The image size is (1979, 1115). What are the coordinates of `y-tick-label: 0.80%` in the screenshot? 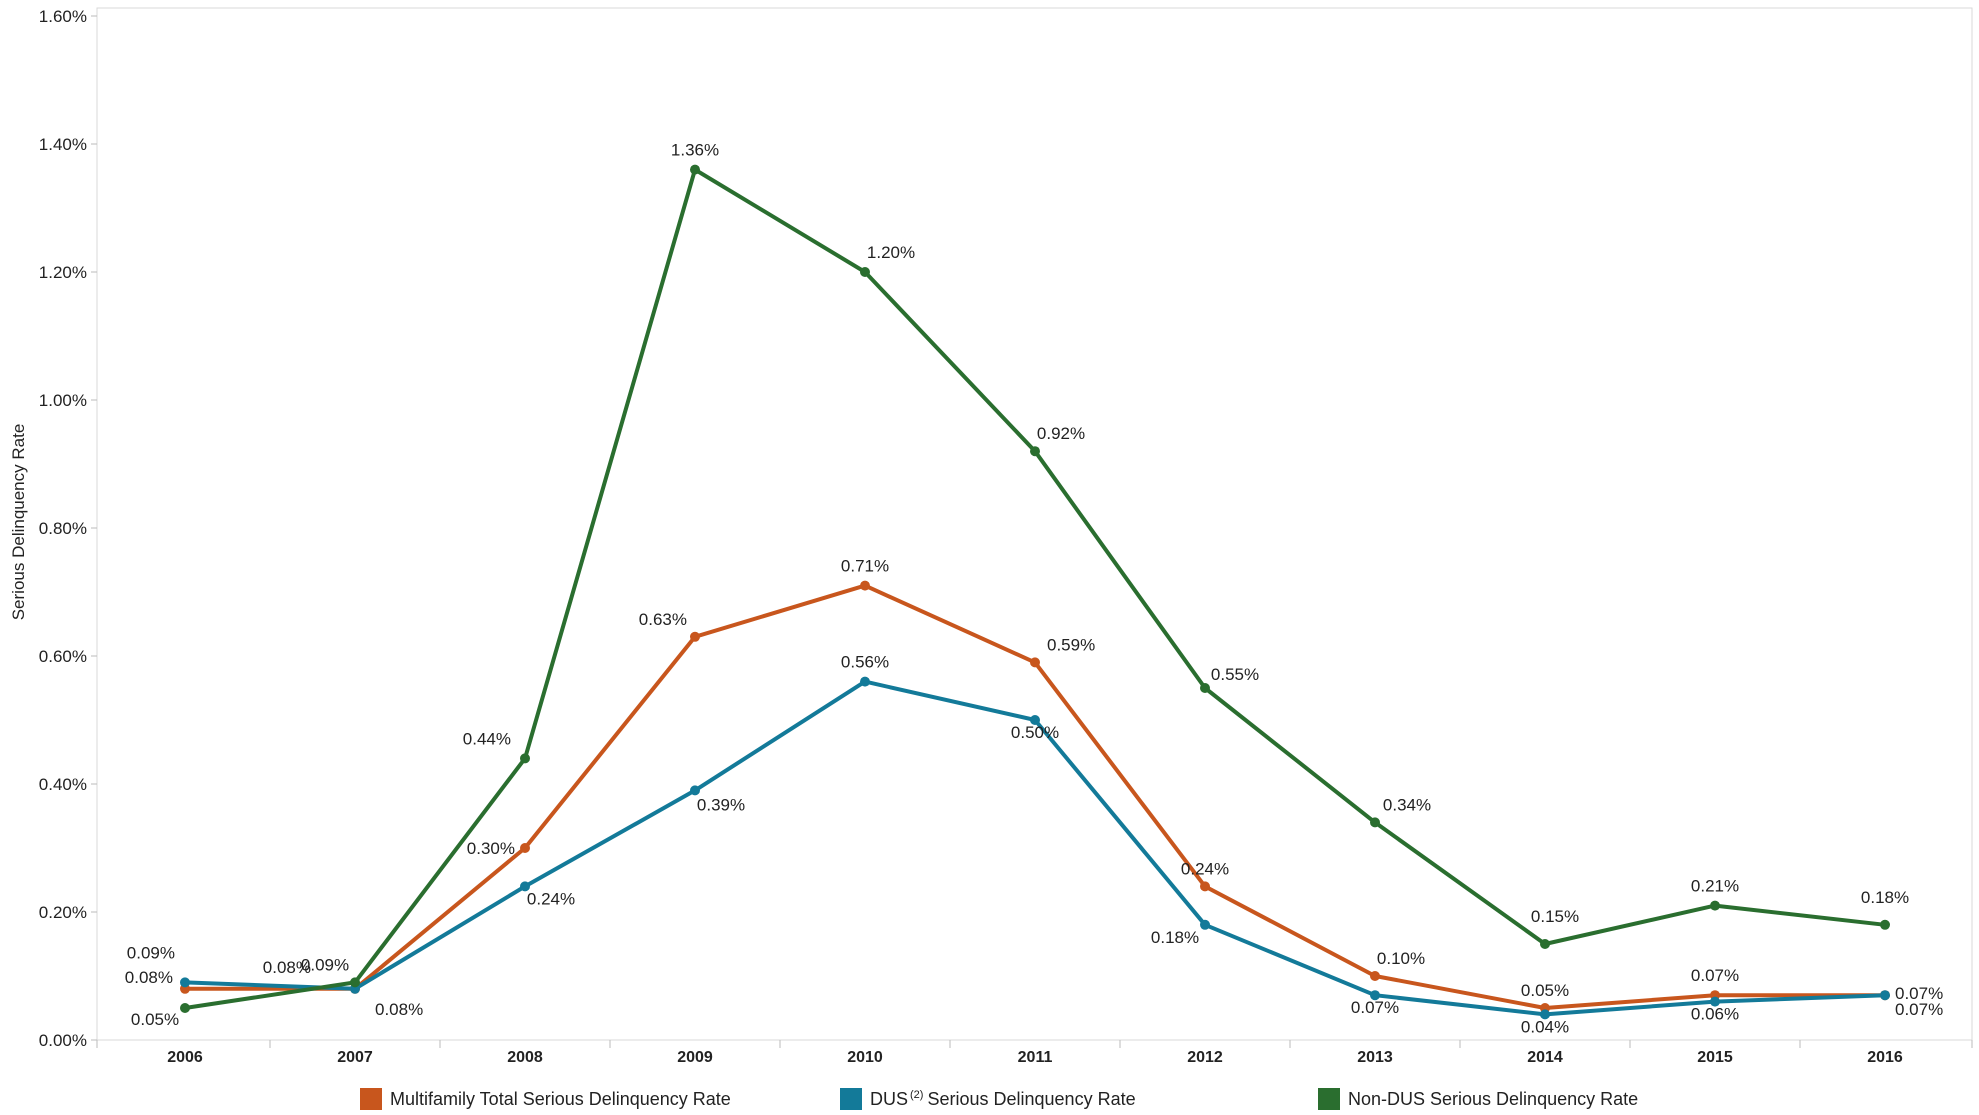 It's located at (63, 528).